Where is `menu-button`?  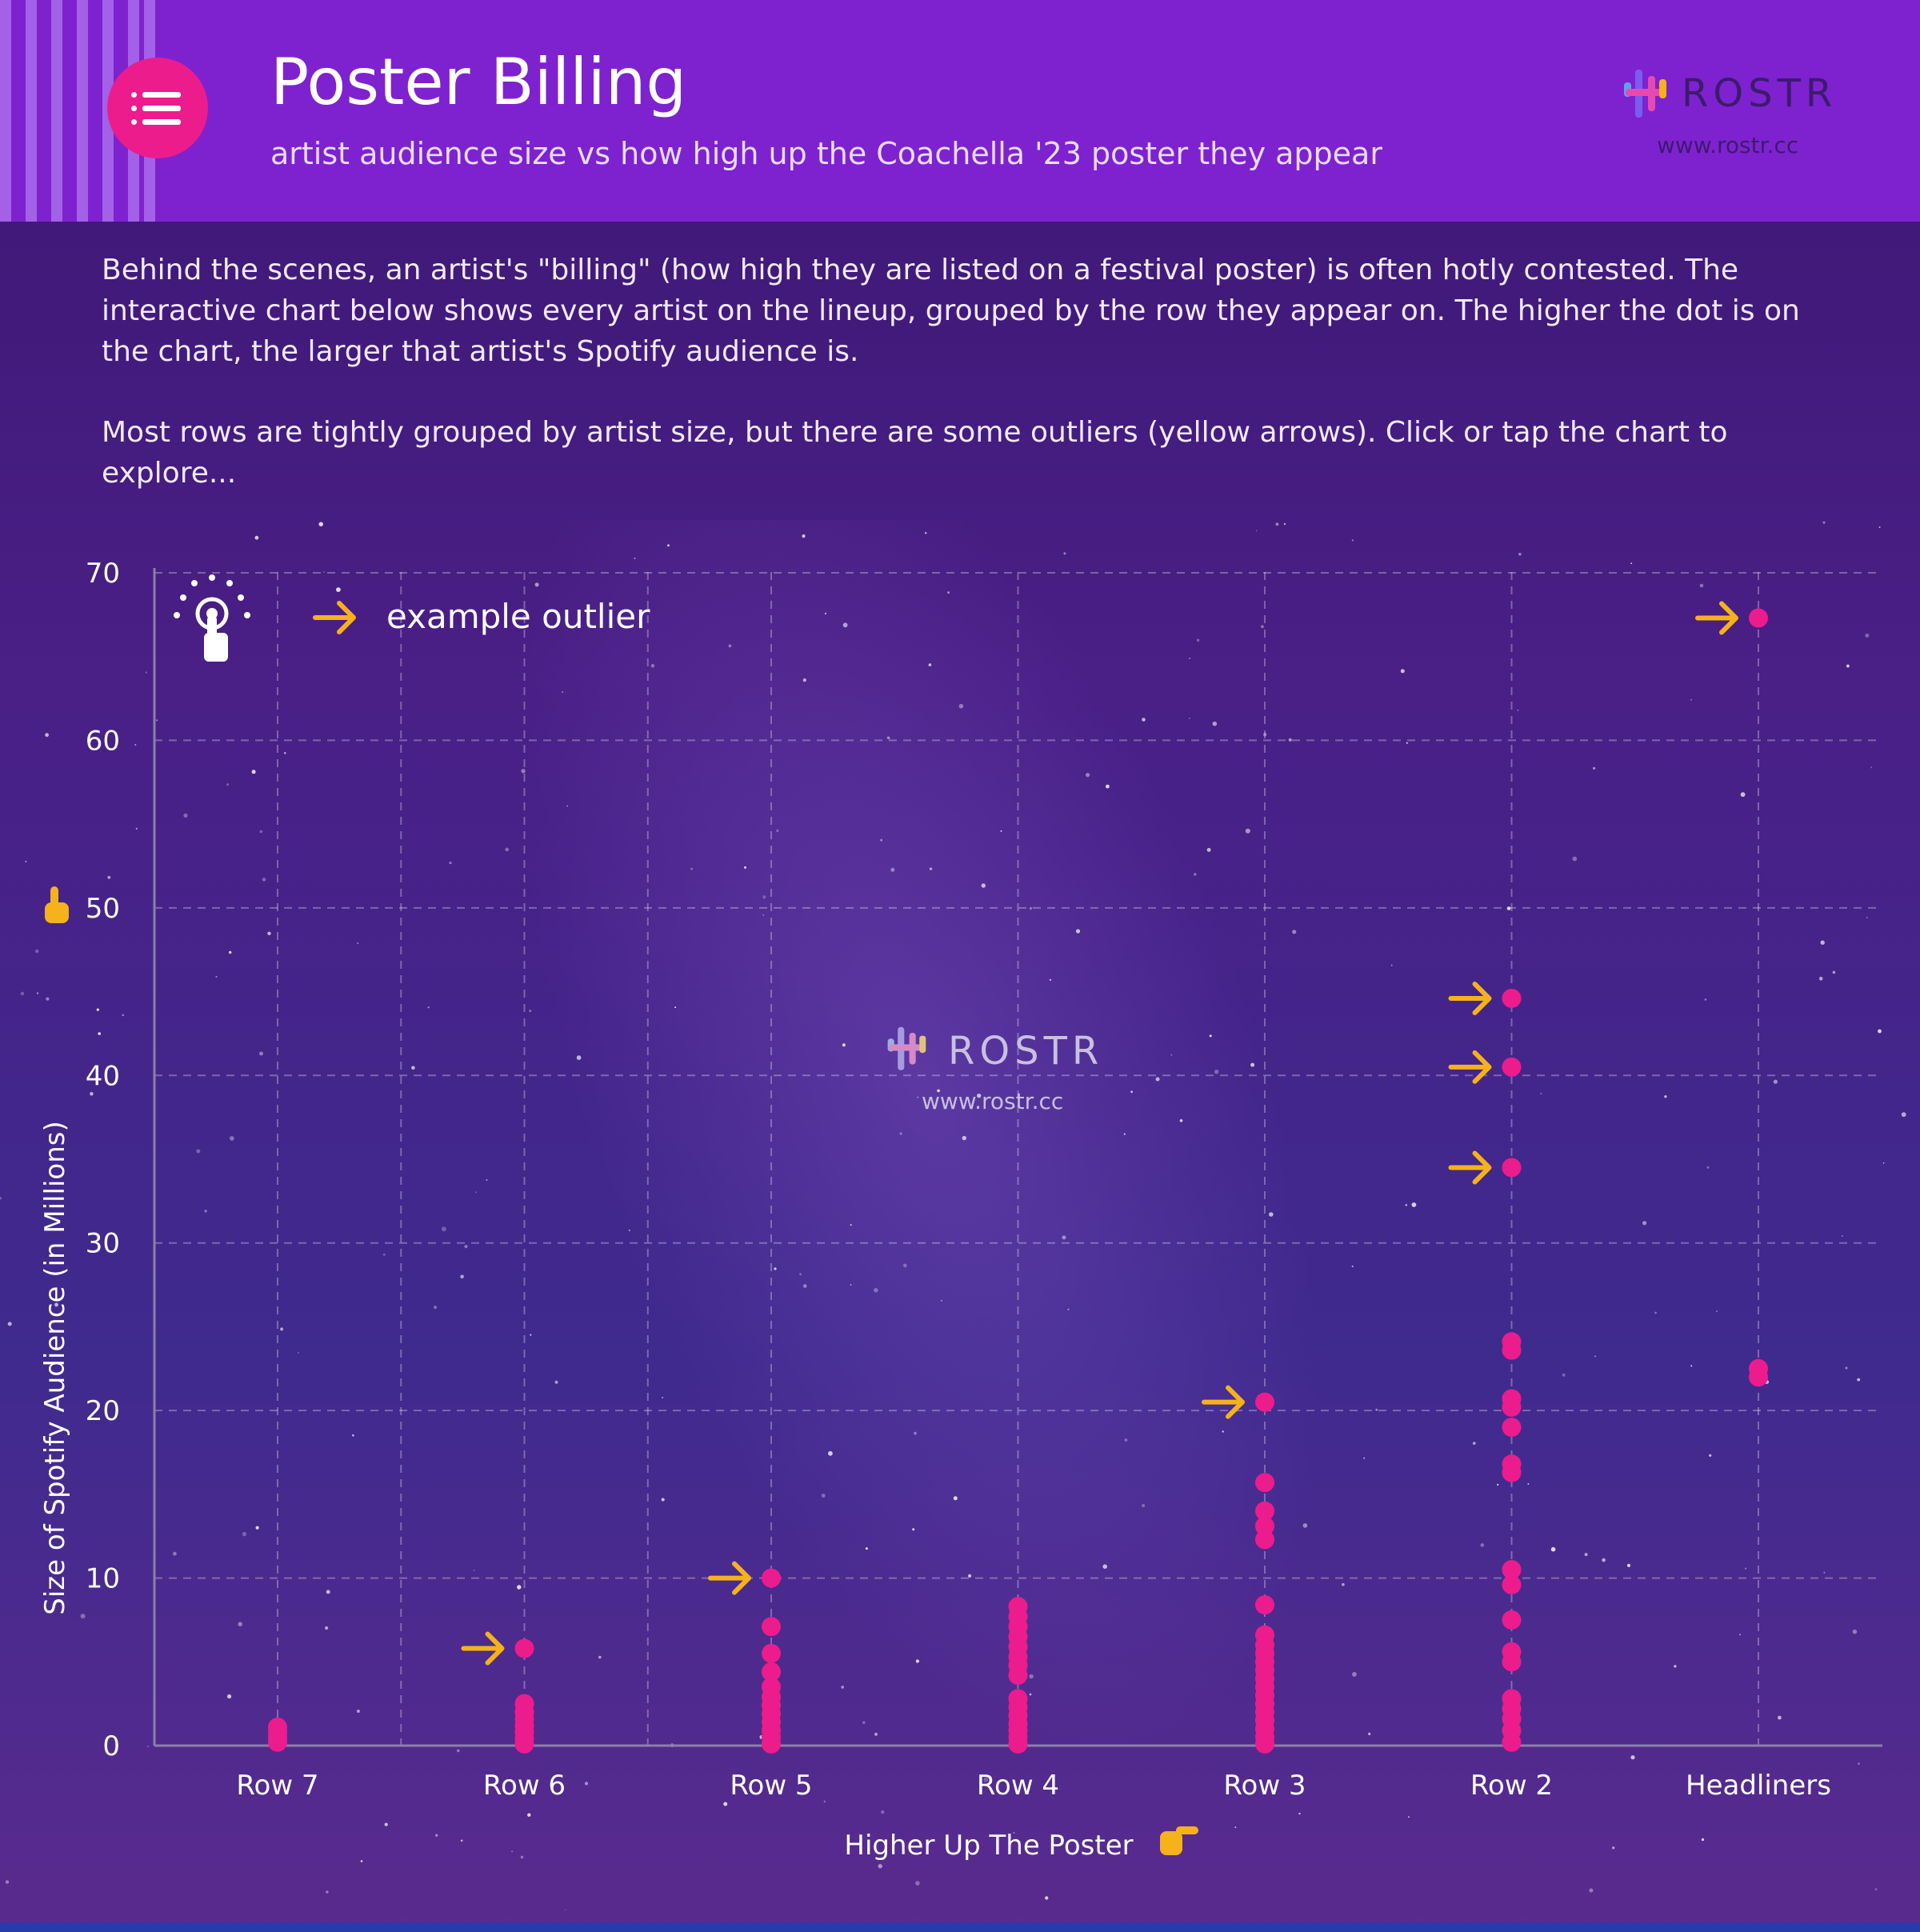
menu-button is located at coordinates (157, 108).